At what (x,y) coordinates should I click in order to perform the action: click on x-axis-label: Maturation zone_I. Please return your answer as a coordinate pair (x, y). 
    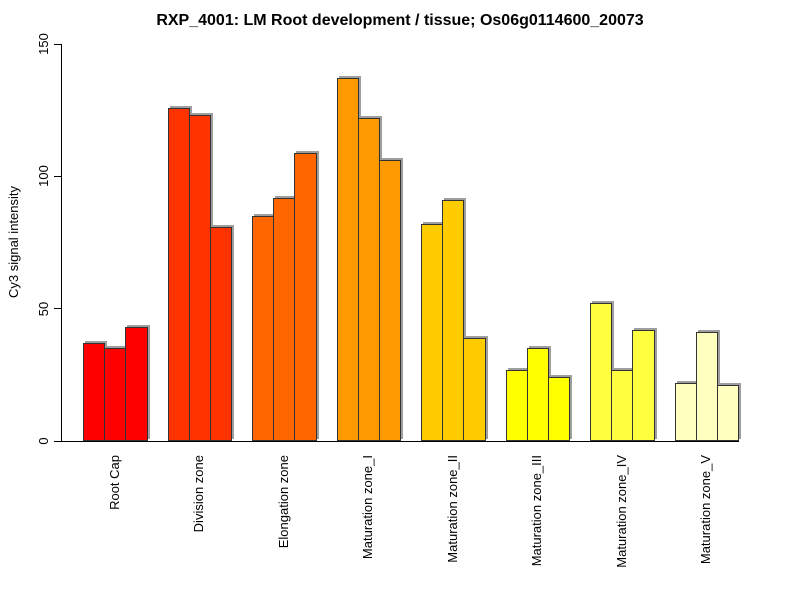
    Looking at the image, I should click on (368, 507).